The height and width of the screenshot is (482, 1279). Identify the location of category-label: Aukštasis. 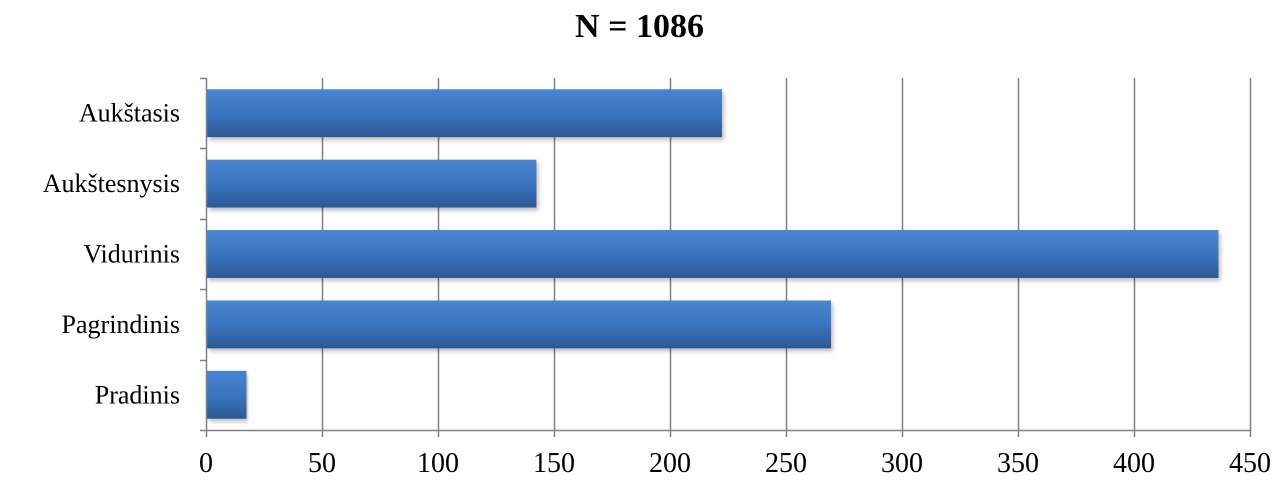
(129, 113).